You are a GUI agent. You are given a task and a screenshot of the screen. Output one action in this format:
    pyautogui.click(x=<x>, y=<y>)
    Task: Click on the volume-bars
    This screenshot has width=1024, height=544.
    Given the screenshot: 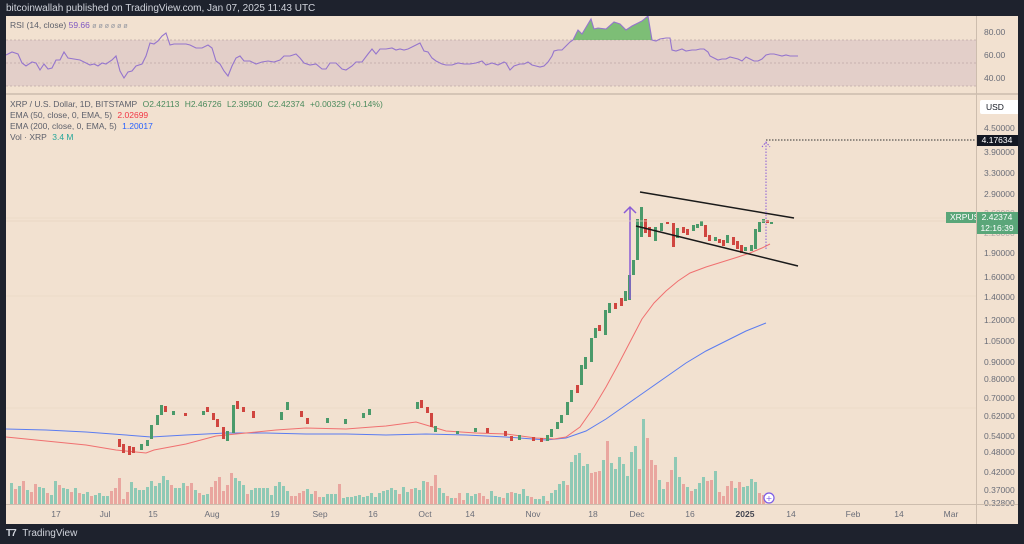 What is the action you would take?
    pyautogui.click(x=387, y=461)
    